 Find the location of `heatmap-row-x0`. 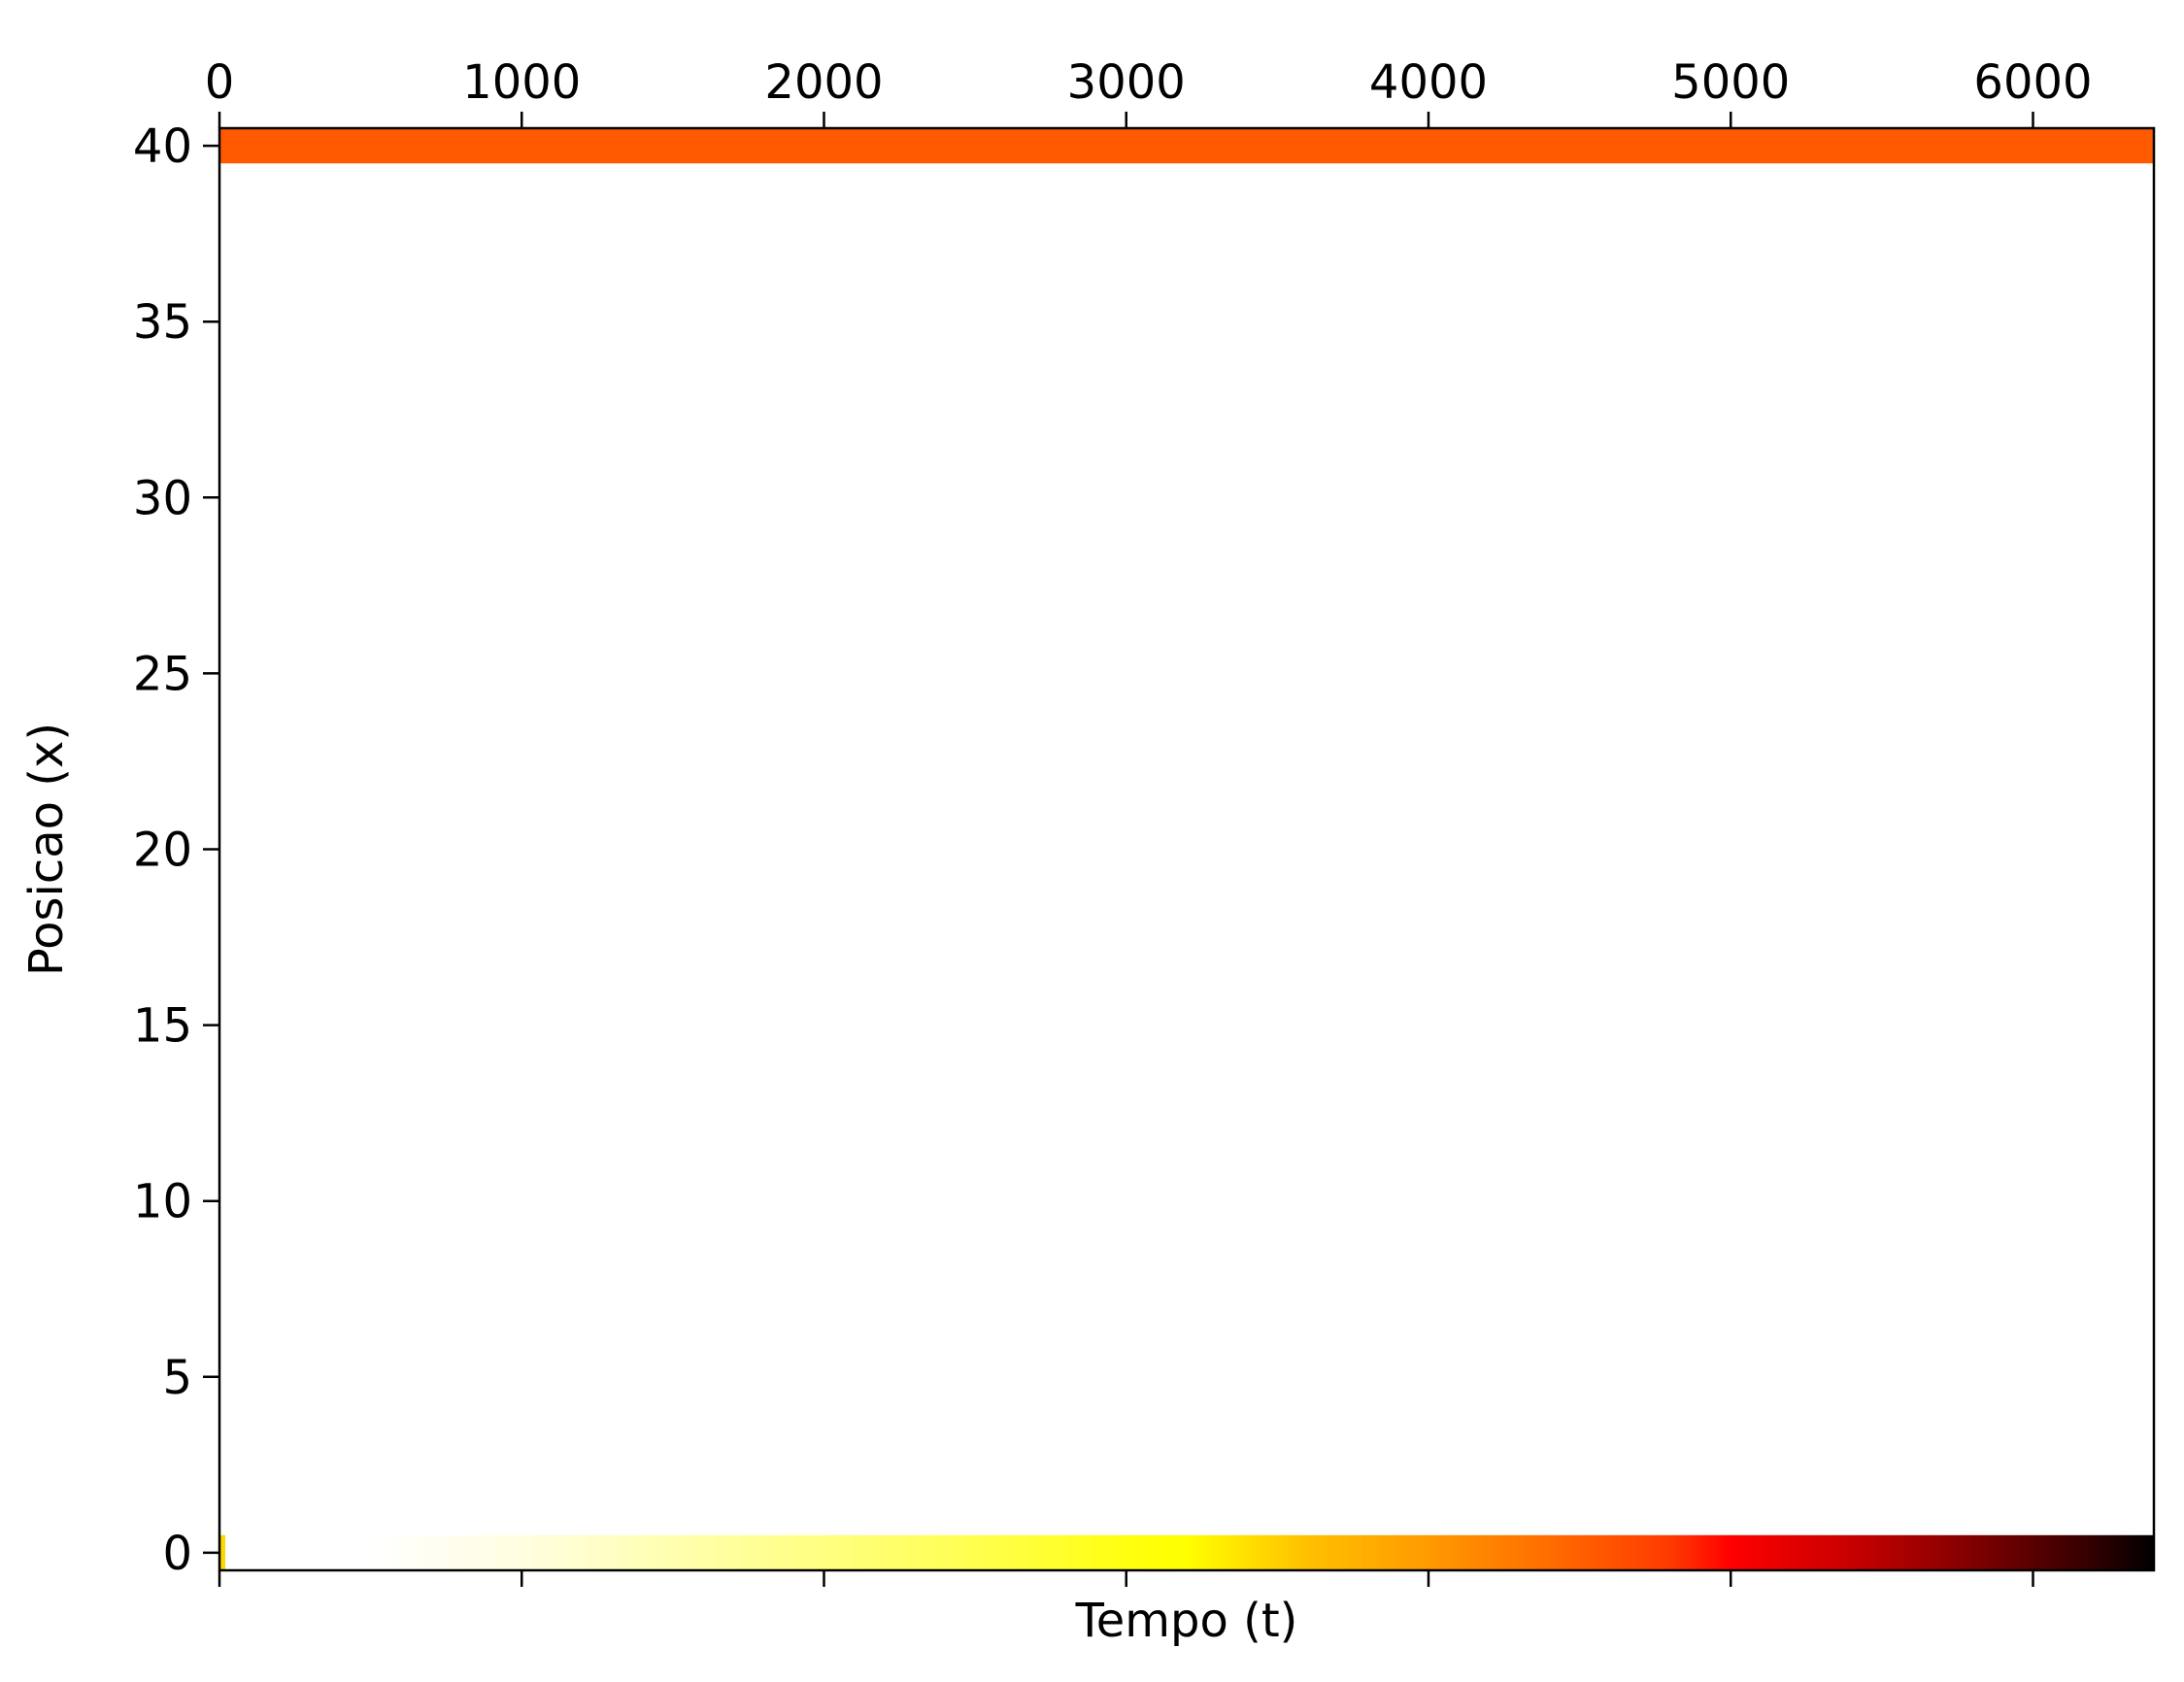

heatmap-row-x0 is located at coordinates (1186, 1552).